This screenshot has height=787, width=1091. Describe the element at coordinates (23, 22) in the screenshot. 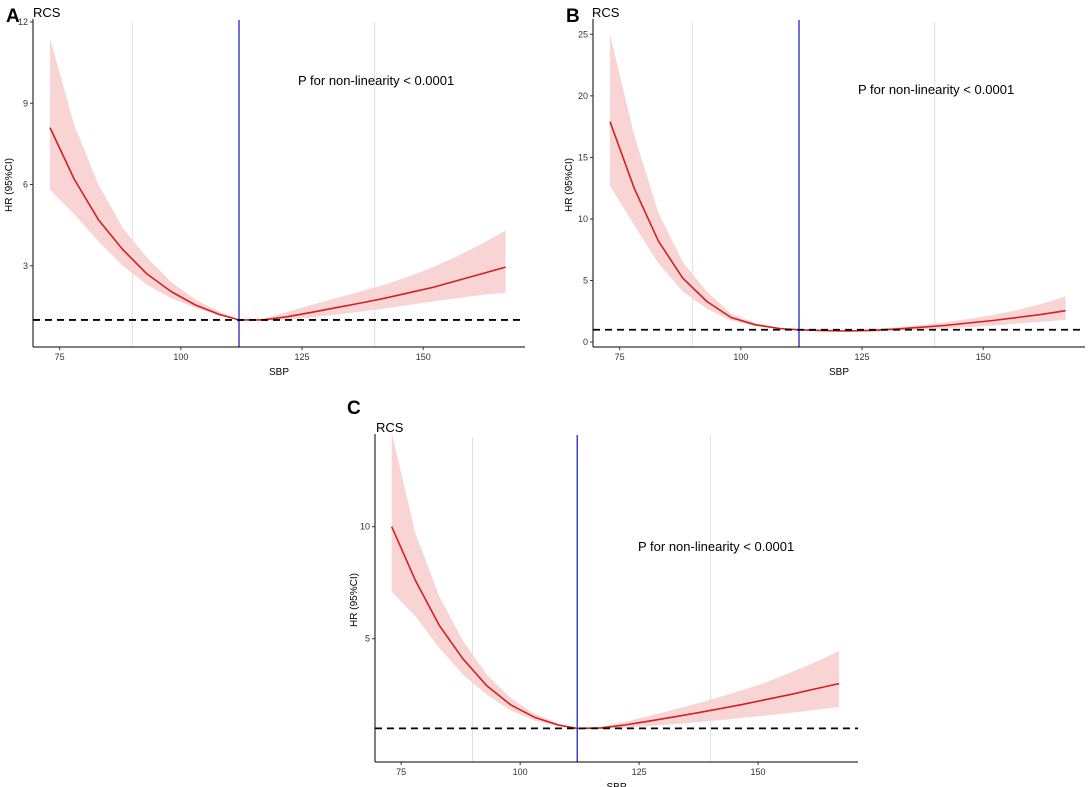

I see `y-tick-label: 12` at that location.